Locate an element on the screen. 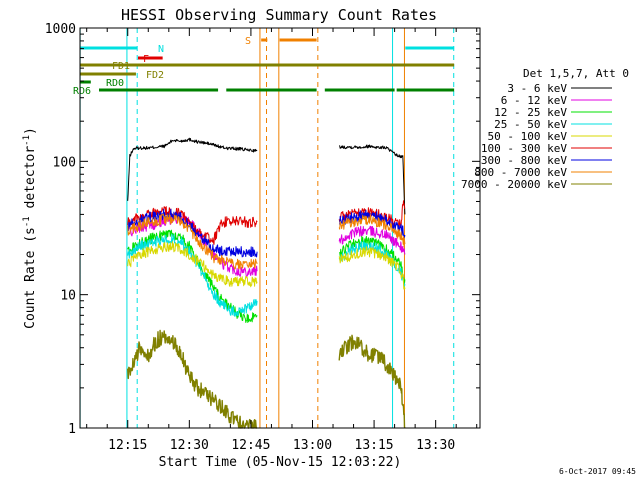 This screenshot has height=484, width=640. flag-label-rd6: RD6 is located at coordinates (82, 91).